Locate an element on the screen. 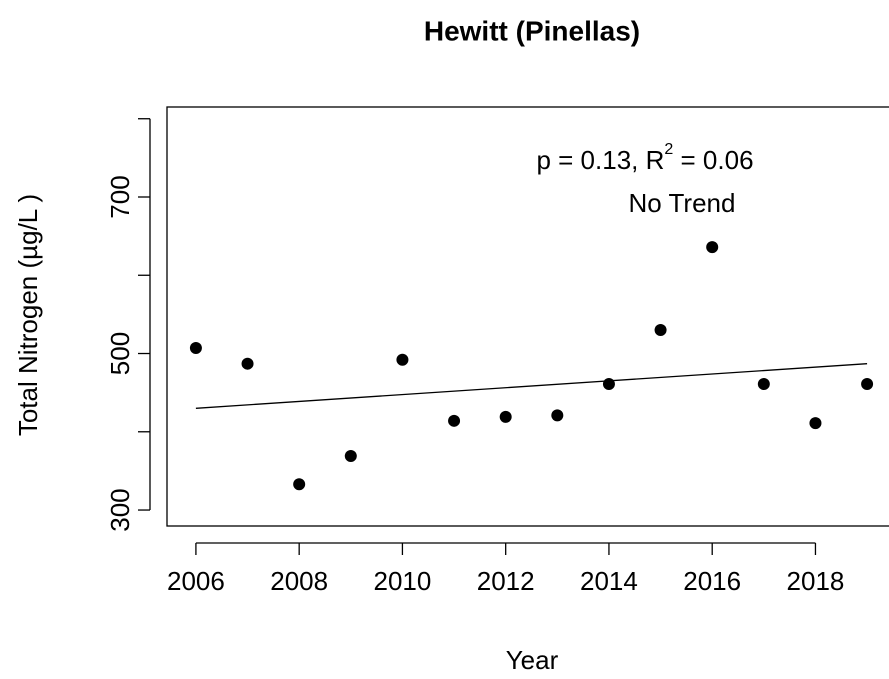 The width and height of the screenshot is (889, 679). y-axis-label: Total Nitrogen (µg/L ) is located at coordinates (28, 315).